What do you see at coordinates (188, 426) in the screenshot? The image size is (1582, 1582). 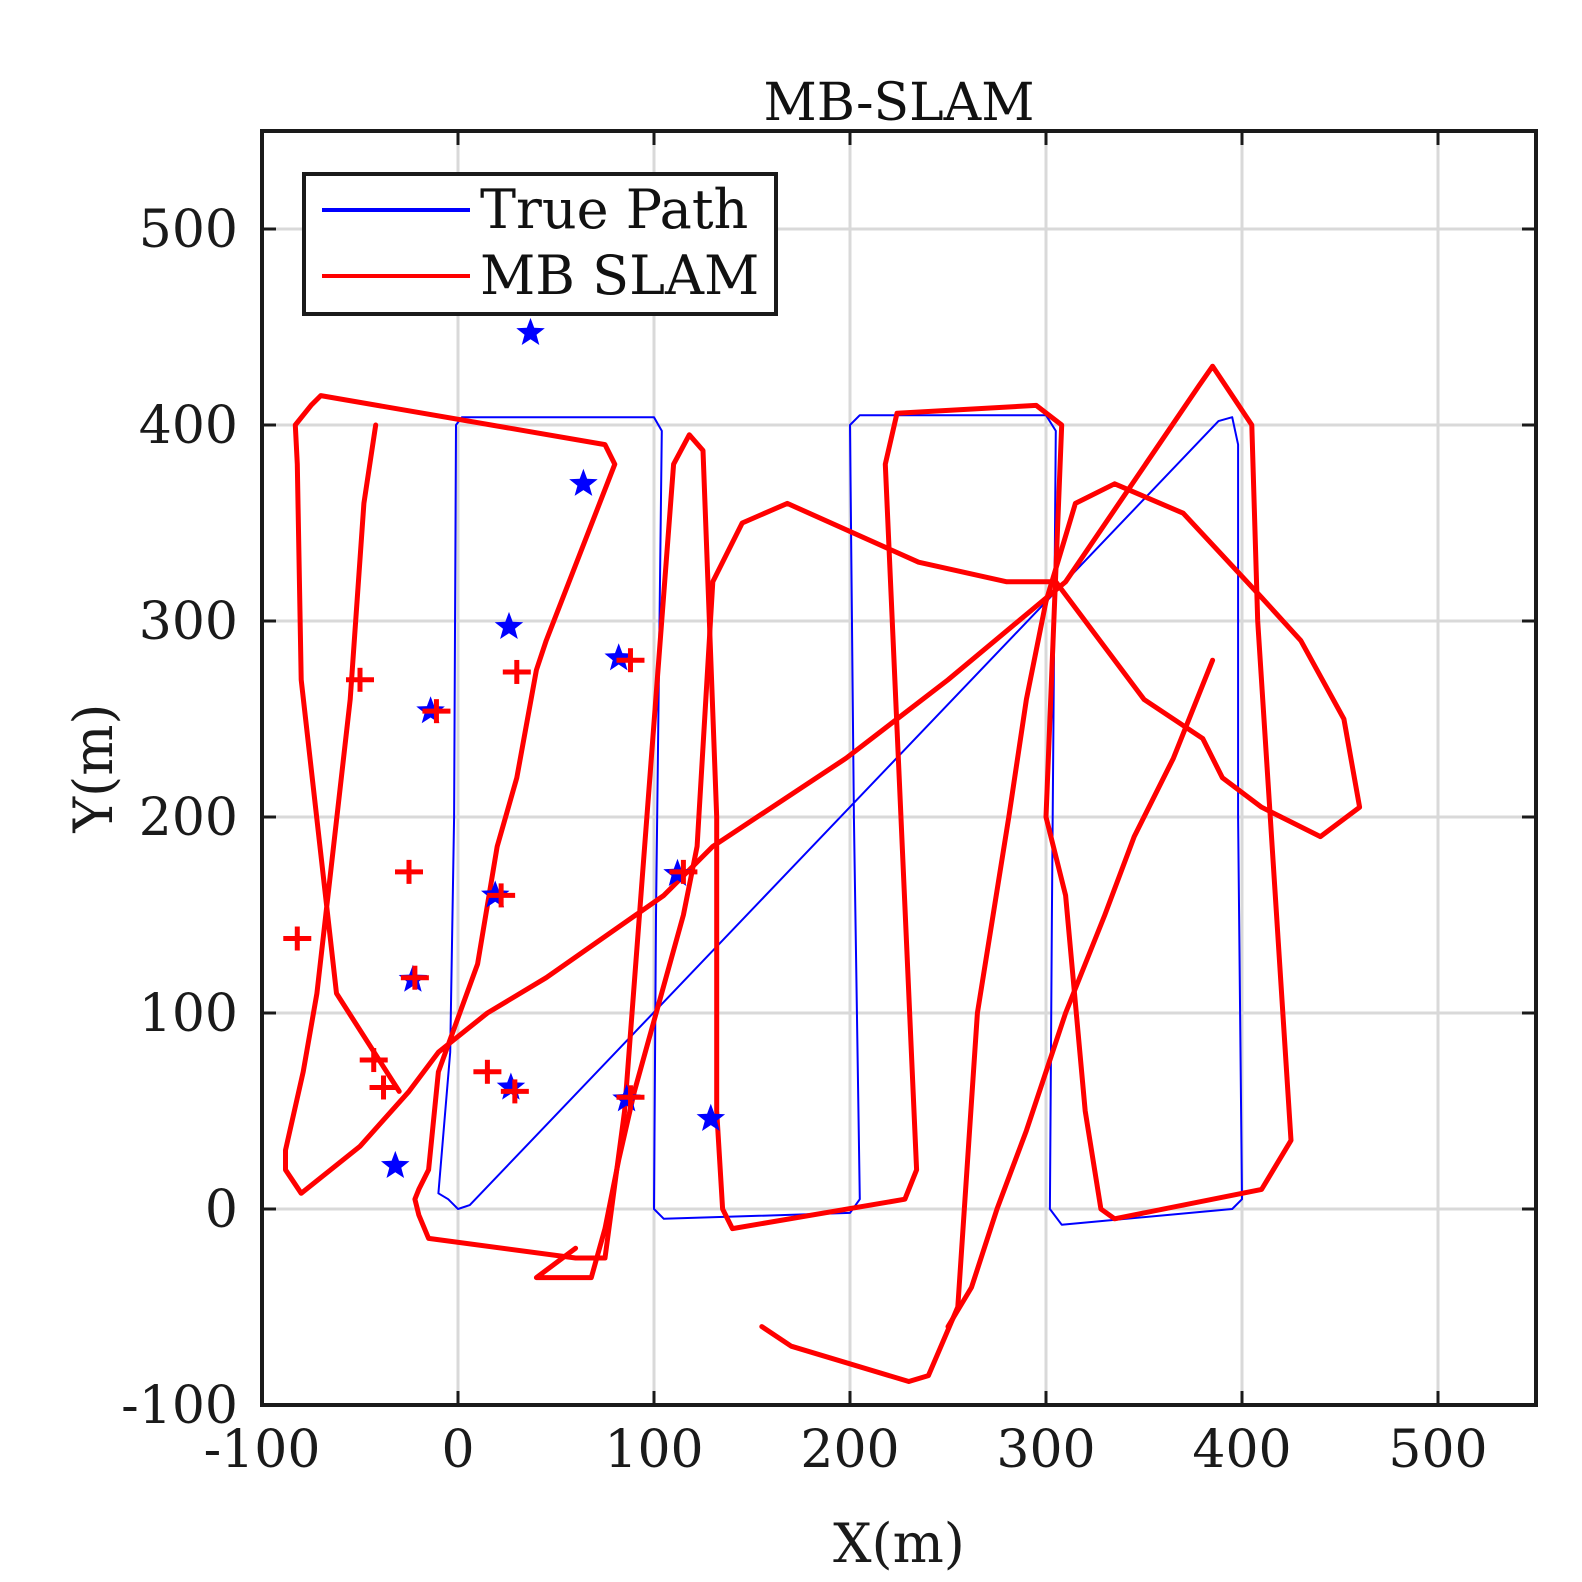 I see `y-tick-label: 400` at bounding box center [188, 426].